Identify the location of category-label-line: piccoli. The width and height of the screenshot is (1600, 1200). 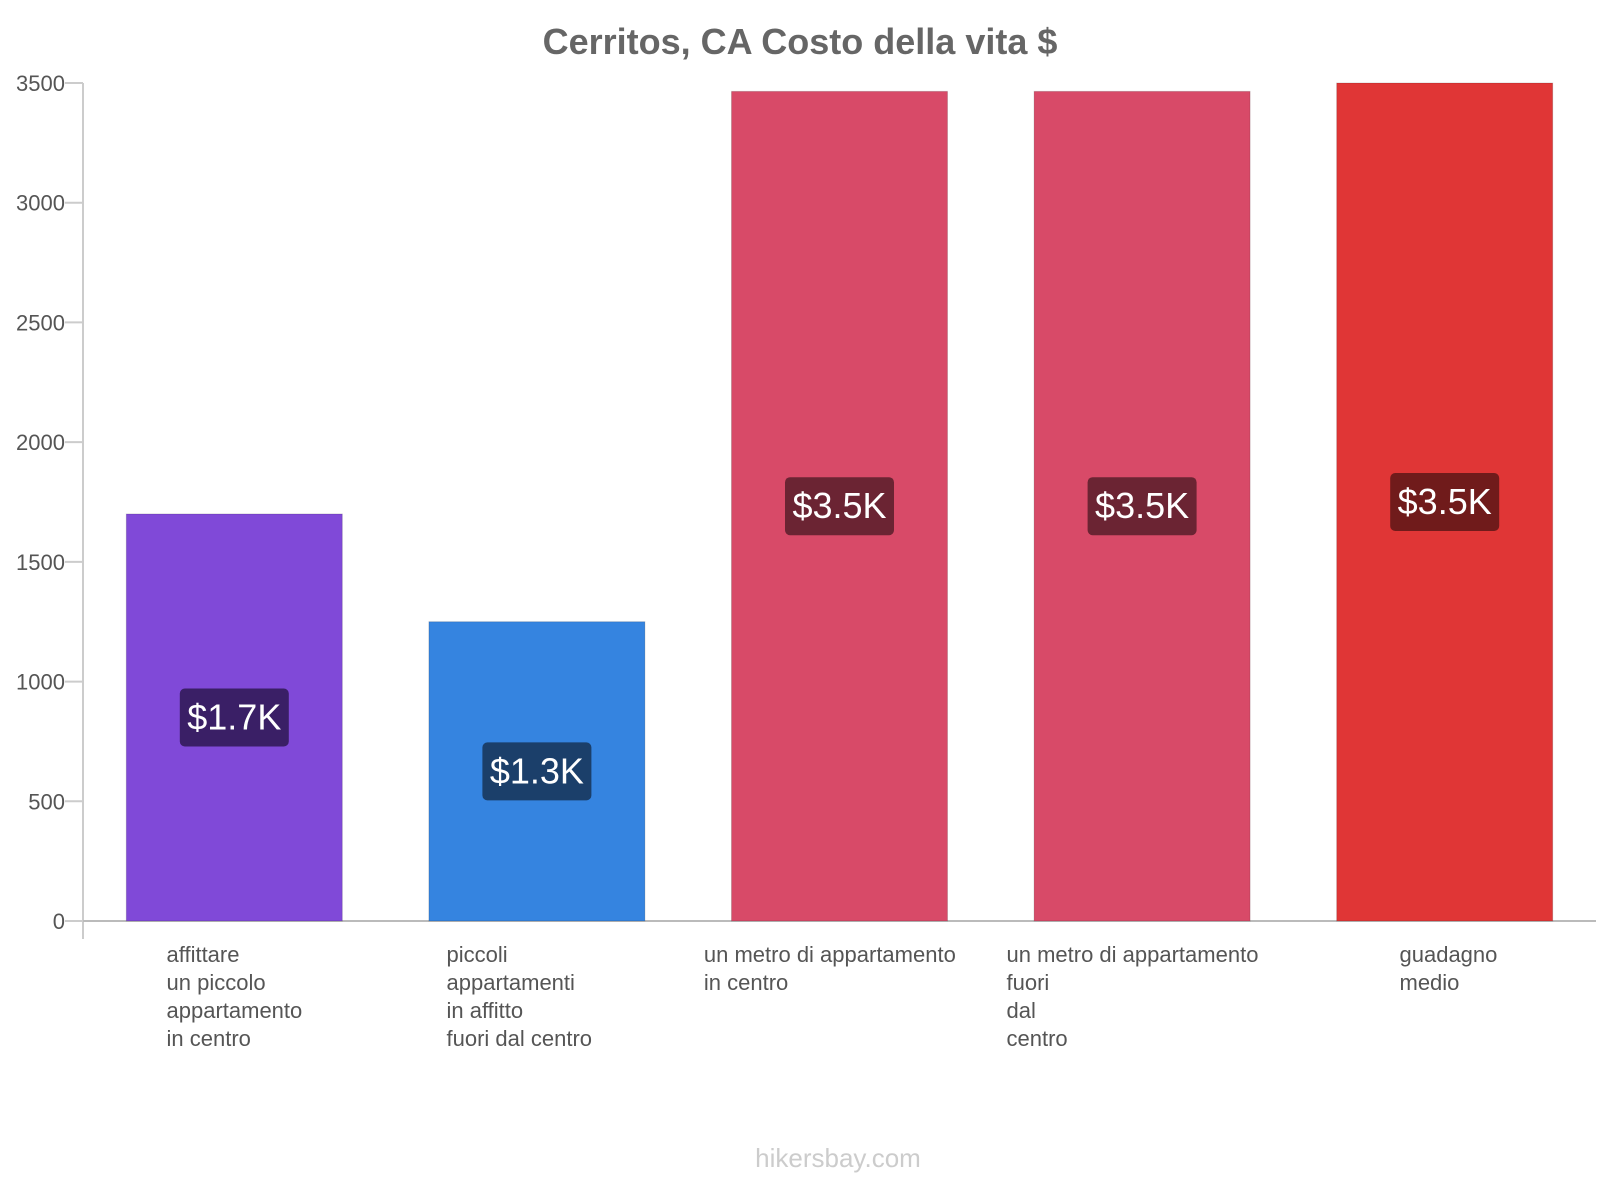
(477, 954).